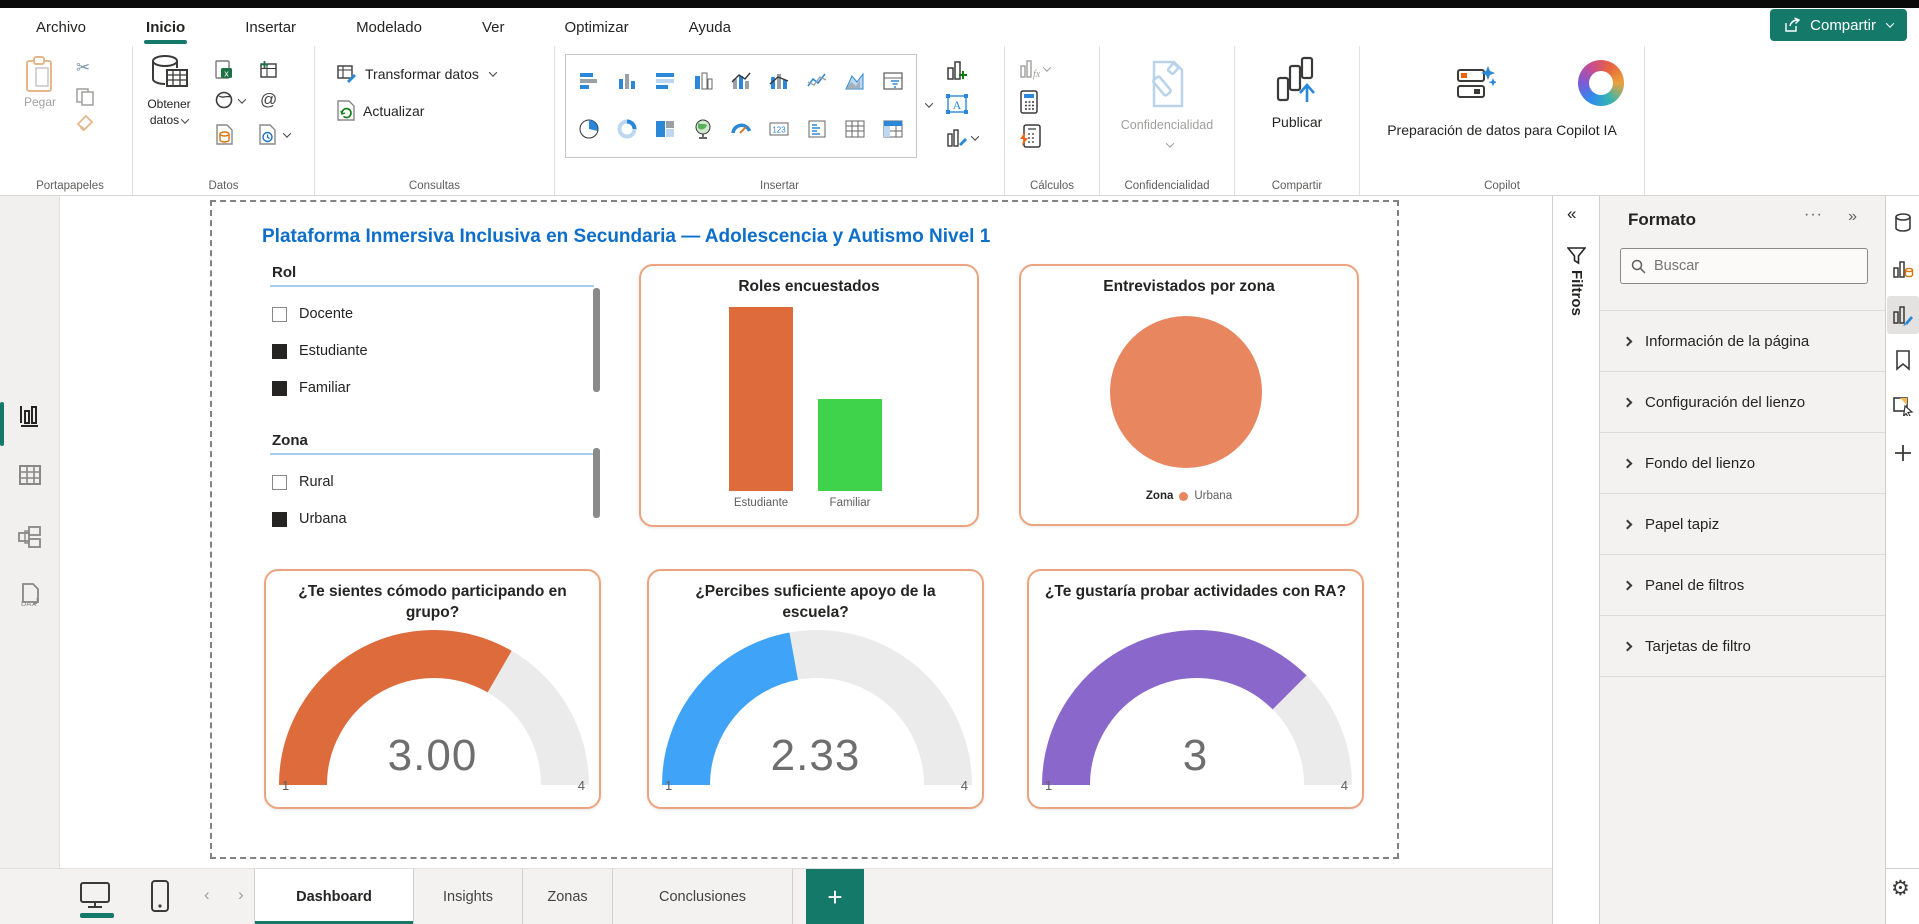  Describe the element at coordinates (568, 896) in the screenshot. I see `page-tab-zonas: Zonas` at that location.